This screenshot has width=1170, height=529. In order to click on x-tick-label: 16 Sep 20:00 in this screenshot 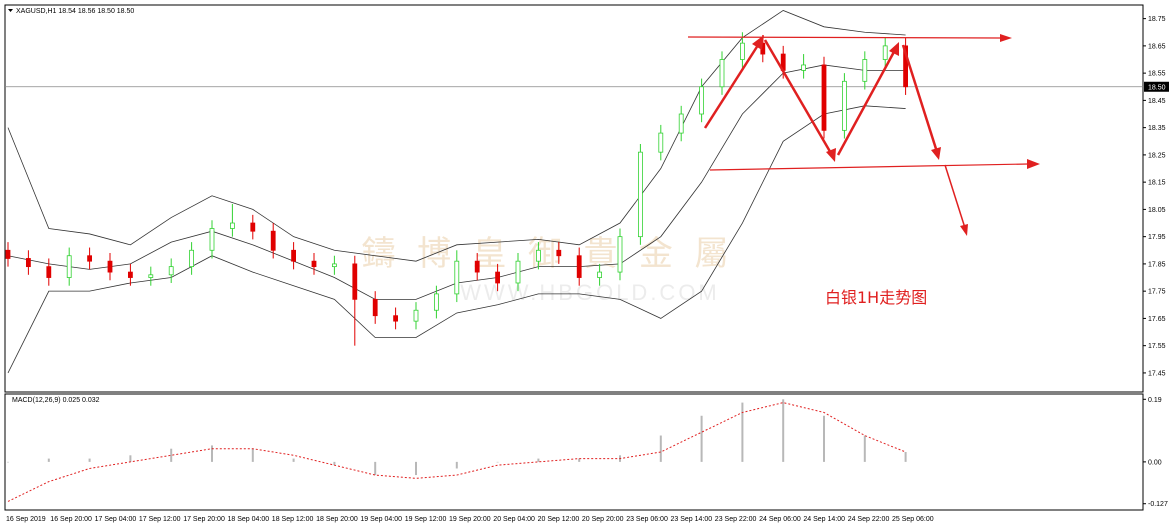, I will do `click(71, 519)`.